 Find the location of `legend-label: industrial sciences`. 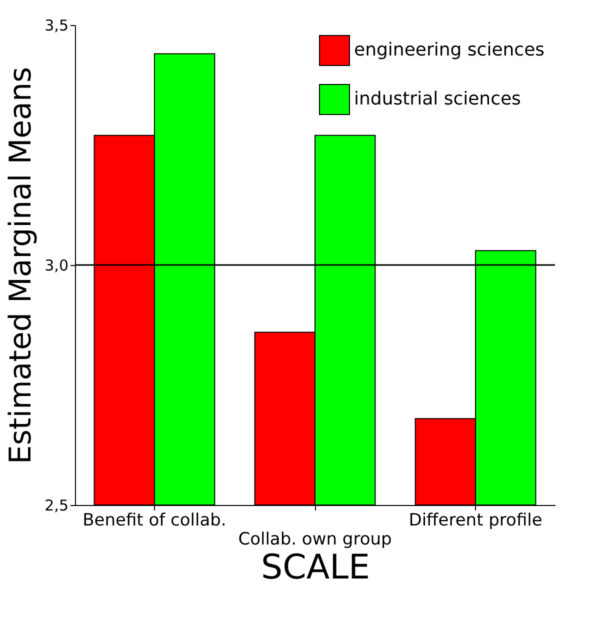

legend-label: industrial sciences is located at coordinates (437, 99).